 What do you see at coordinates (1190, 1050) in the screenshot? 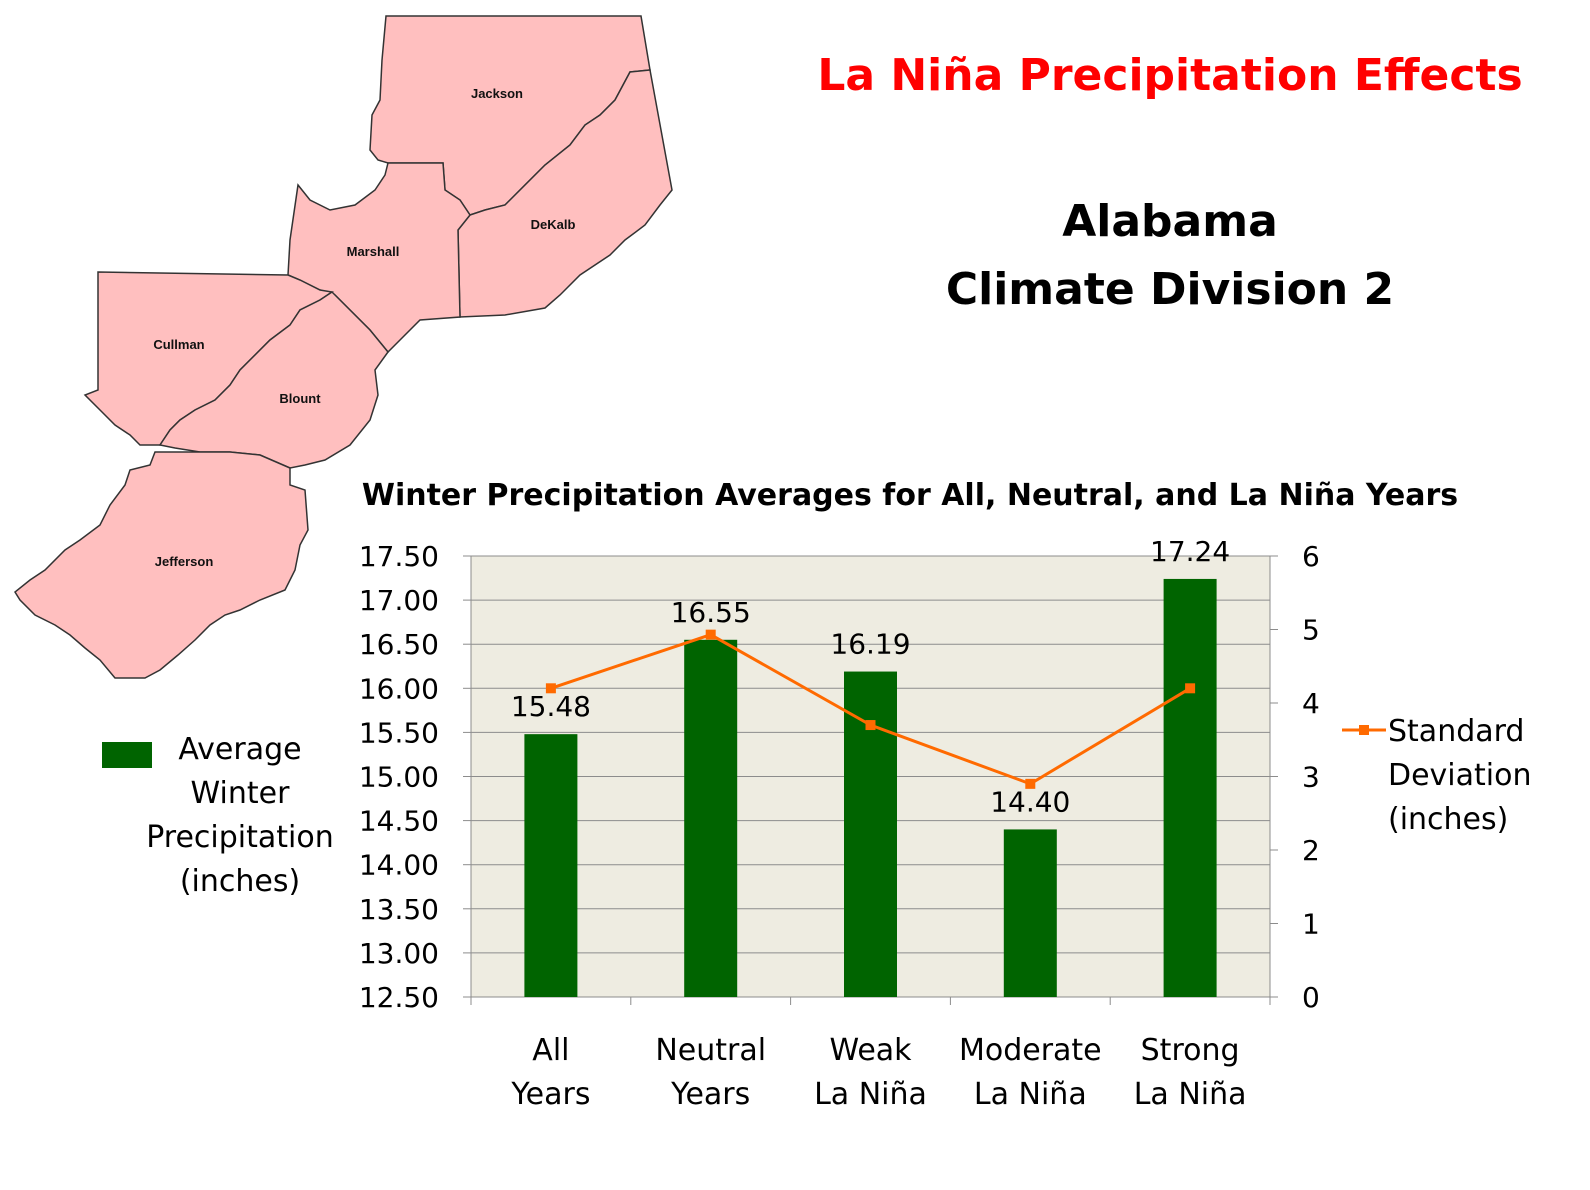
I see `x-category-label: Strong` at bounding box center [1190, 1050].